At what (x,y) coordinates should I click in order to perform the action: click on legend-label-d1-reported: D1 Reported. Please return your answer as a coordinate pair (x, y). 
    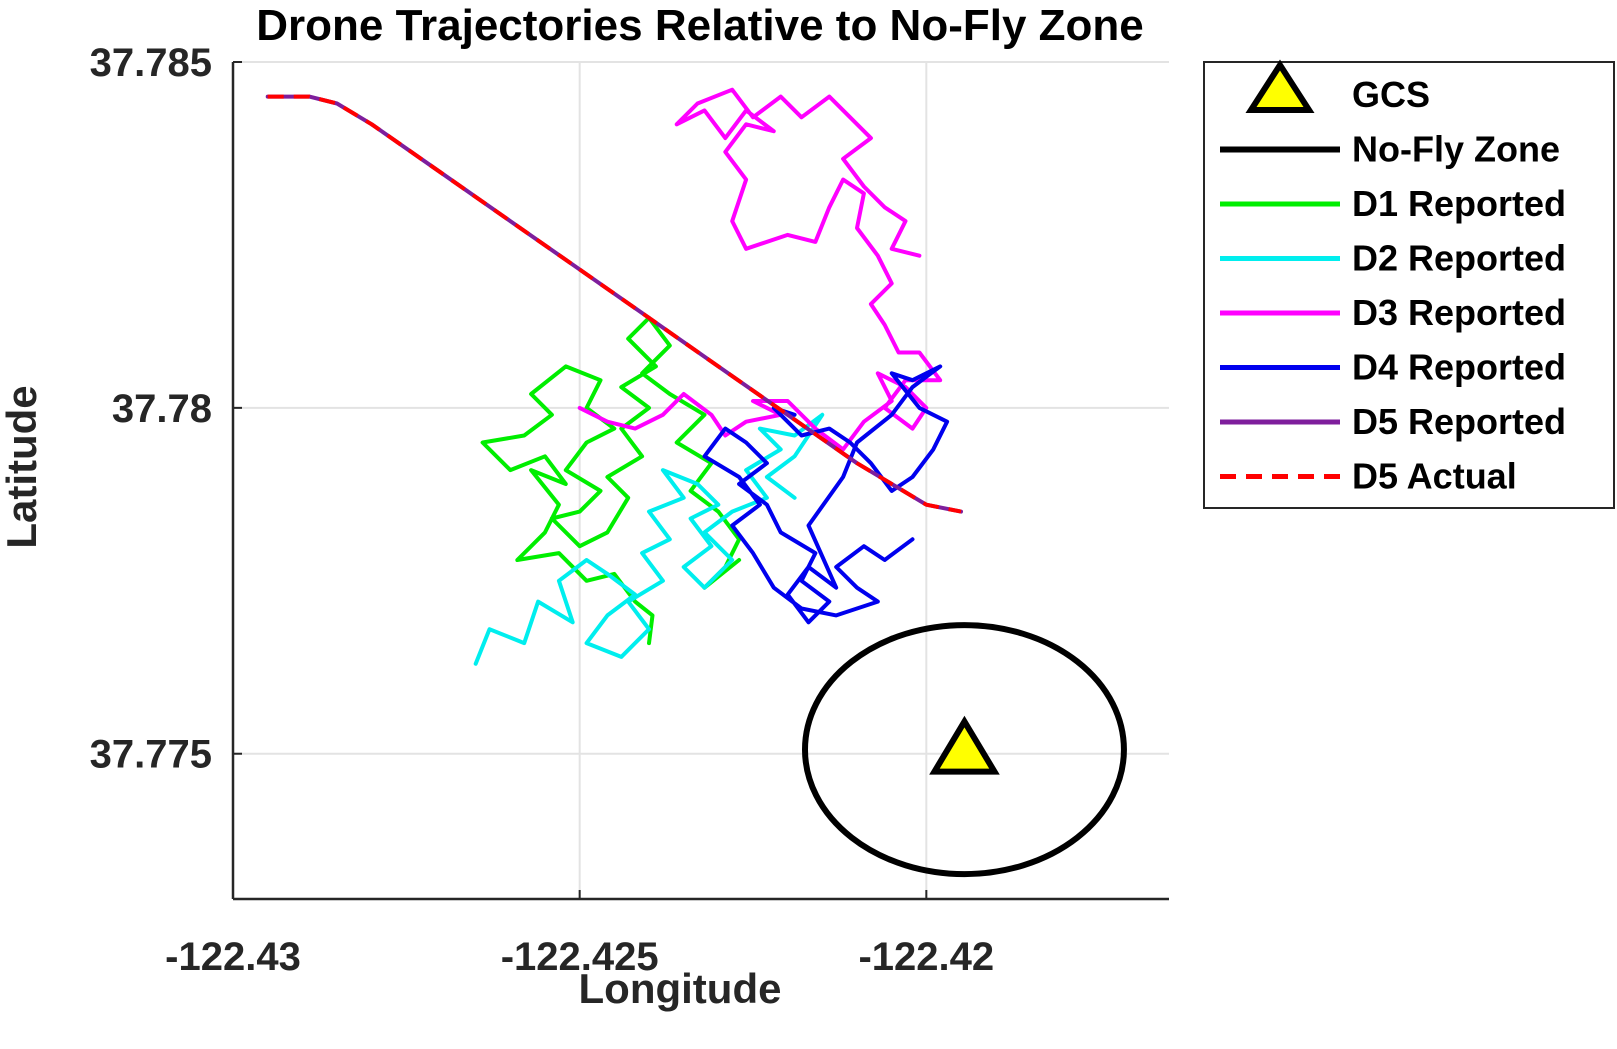
    Looking at the image, I should click on (1459, 203).